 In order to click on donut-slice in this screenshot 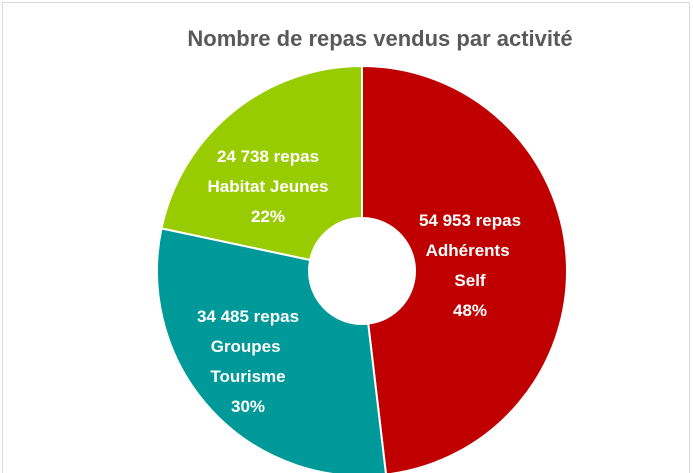, I will do `click(261, 163)`.